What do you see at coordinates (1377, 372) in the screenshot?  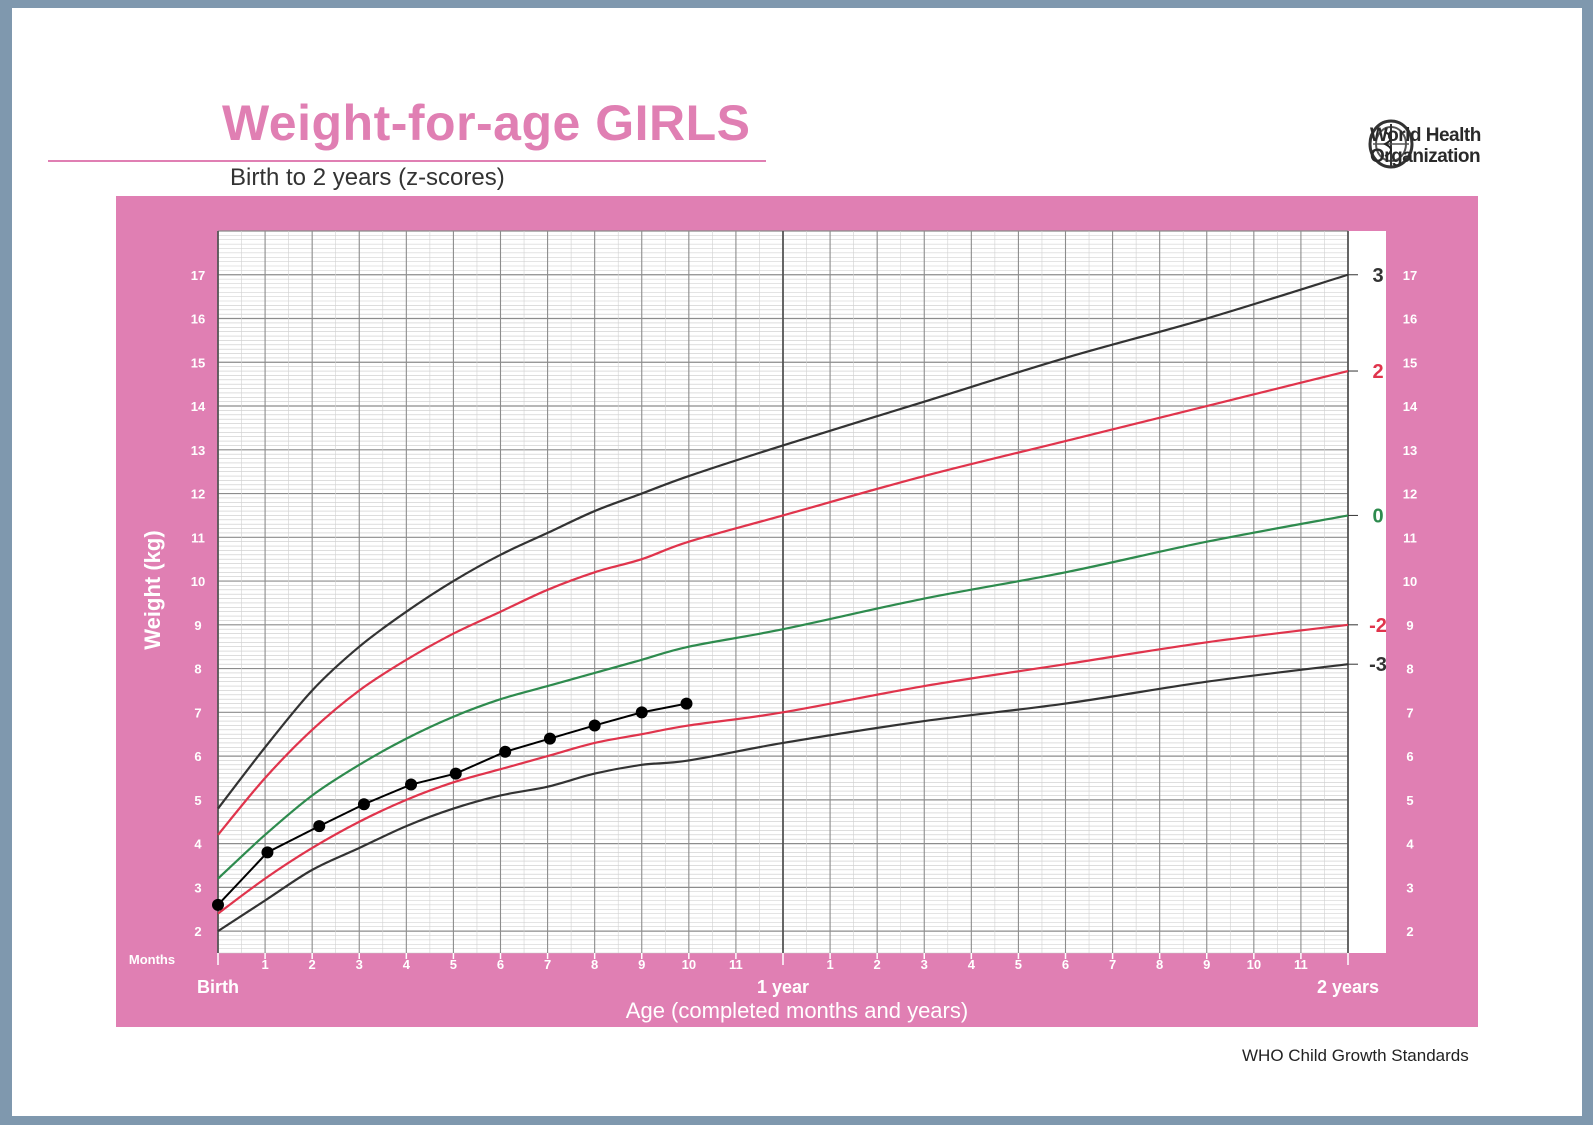 I see `z-score-label: 2` at bounding box center [1377, 372].